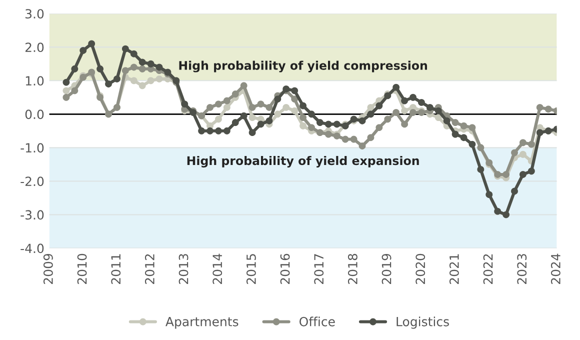 The image size is (580, 340). I want to click on y-tick-label: -3.0, so click(32, 215).